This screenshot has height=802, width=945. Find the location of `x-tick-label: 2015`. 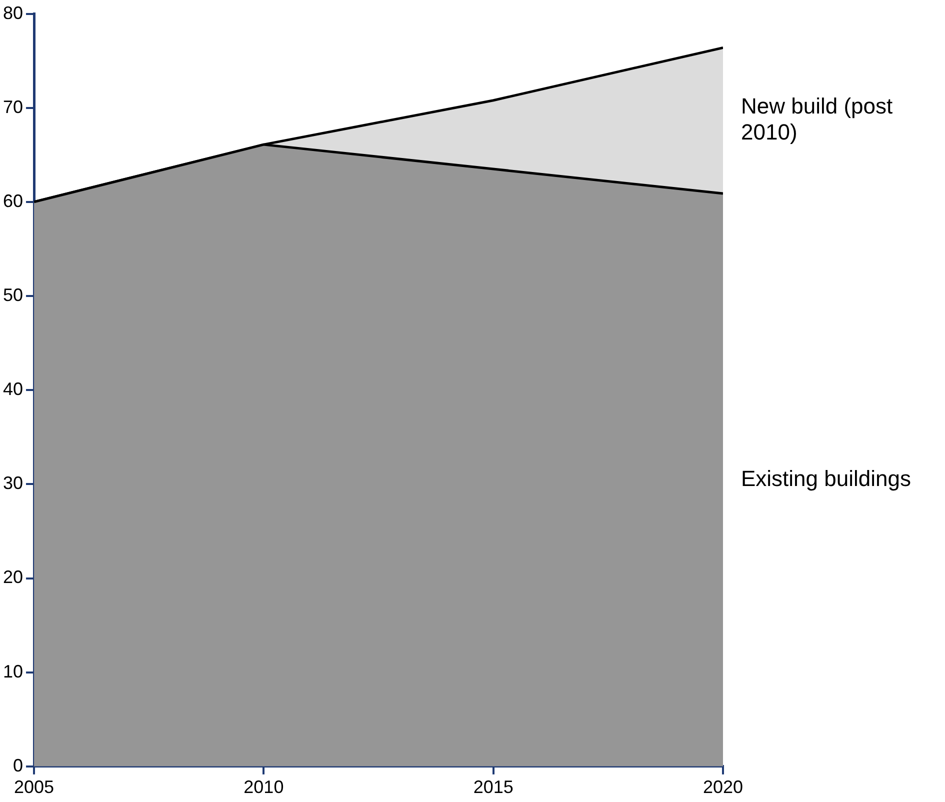

x-tick-label: 2015 is located at coordinates (493, 787).